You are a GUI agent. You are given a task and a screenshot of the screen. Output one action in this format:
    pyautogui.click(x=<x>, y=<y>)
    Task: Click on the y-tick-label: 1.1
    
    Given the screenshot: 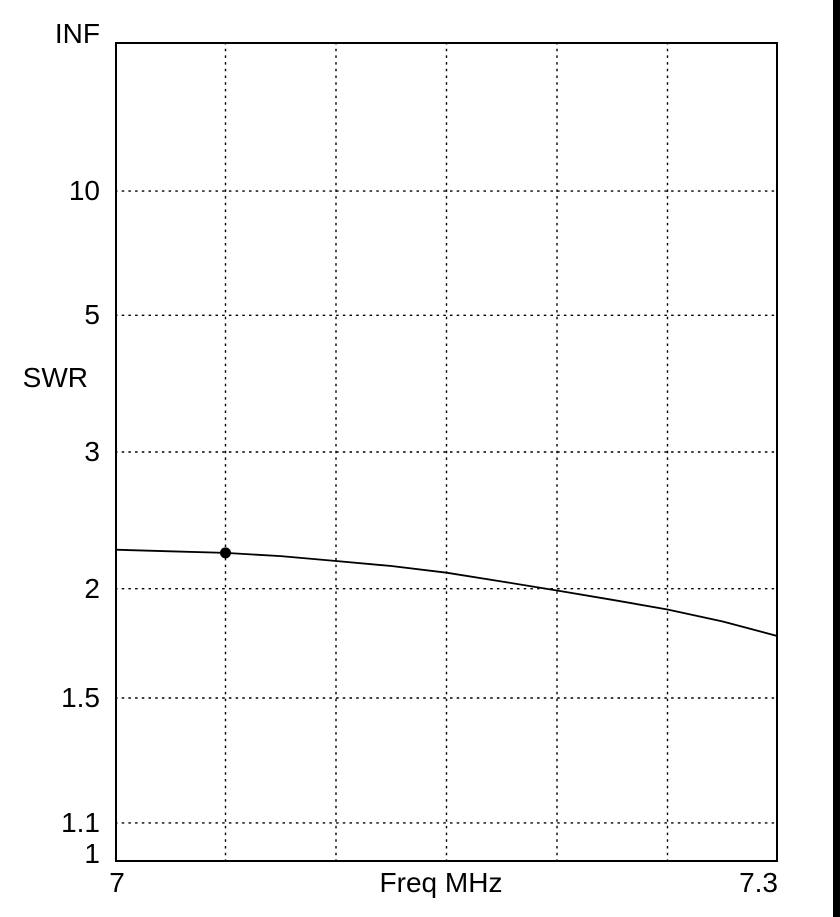 What is the action you would take?
    pyautogui.click(x=80, y=822)
    